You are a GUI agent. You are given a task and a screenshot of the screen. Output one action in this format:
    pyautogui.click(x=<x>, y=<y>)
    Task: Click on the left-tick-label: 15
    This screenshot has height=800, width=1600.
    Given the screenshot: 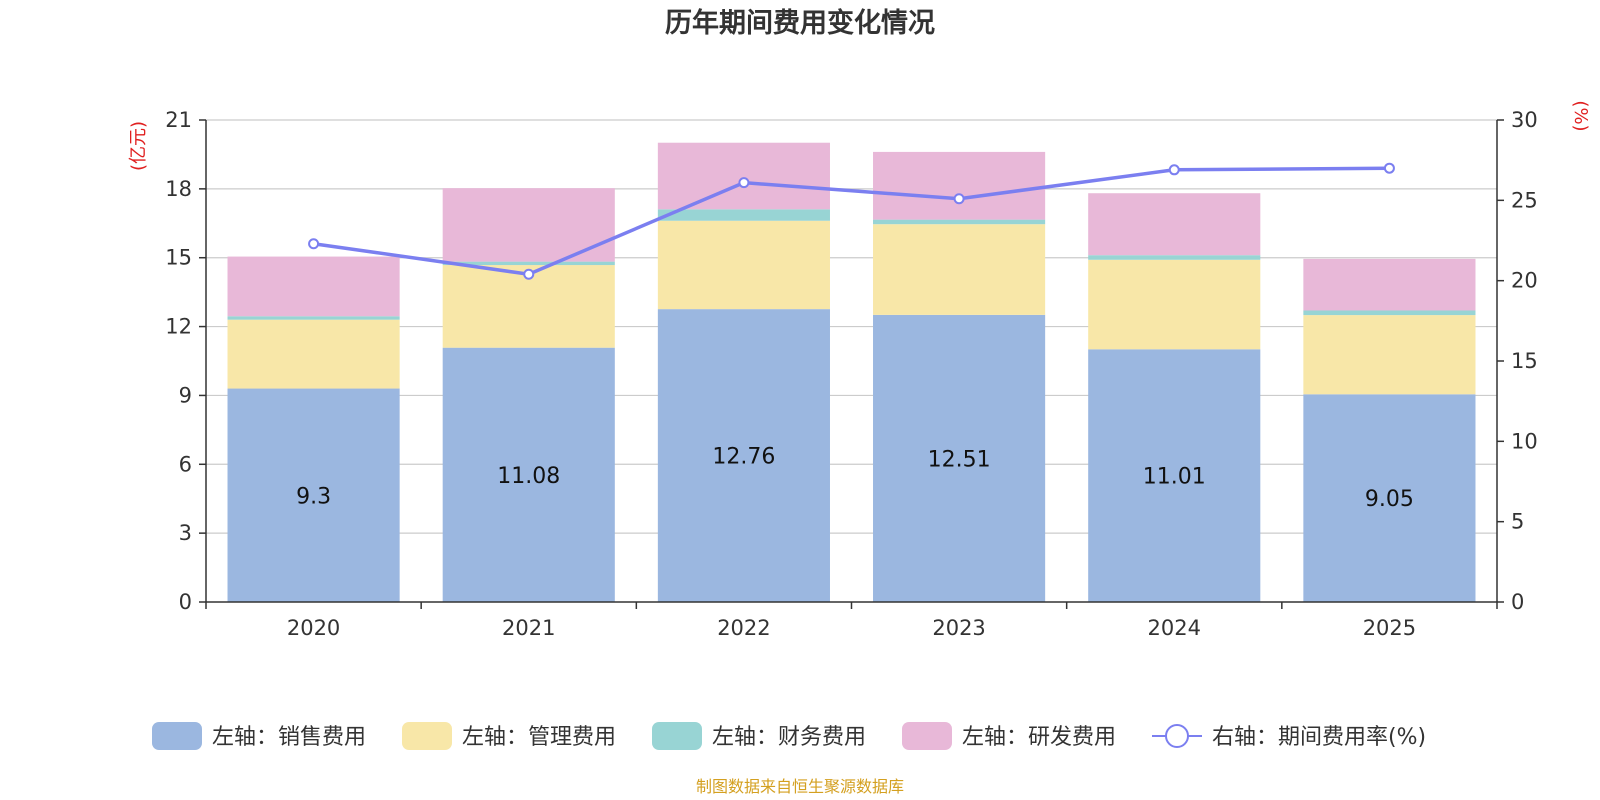 What is the action you would take?
    pyautogui.click(x=178, y=258)
    